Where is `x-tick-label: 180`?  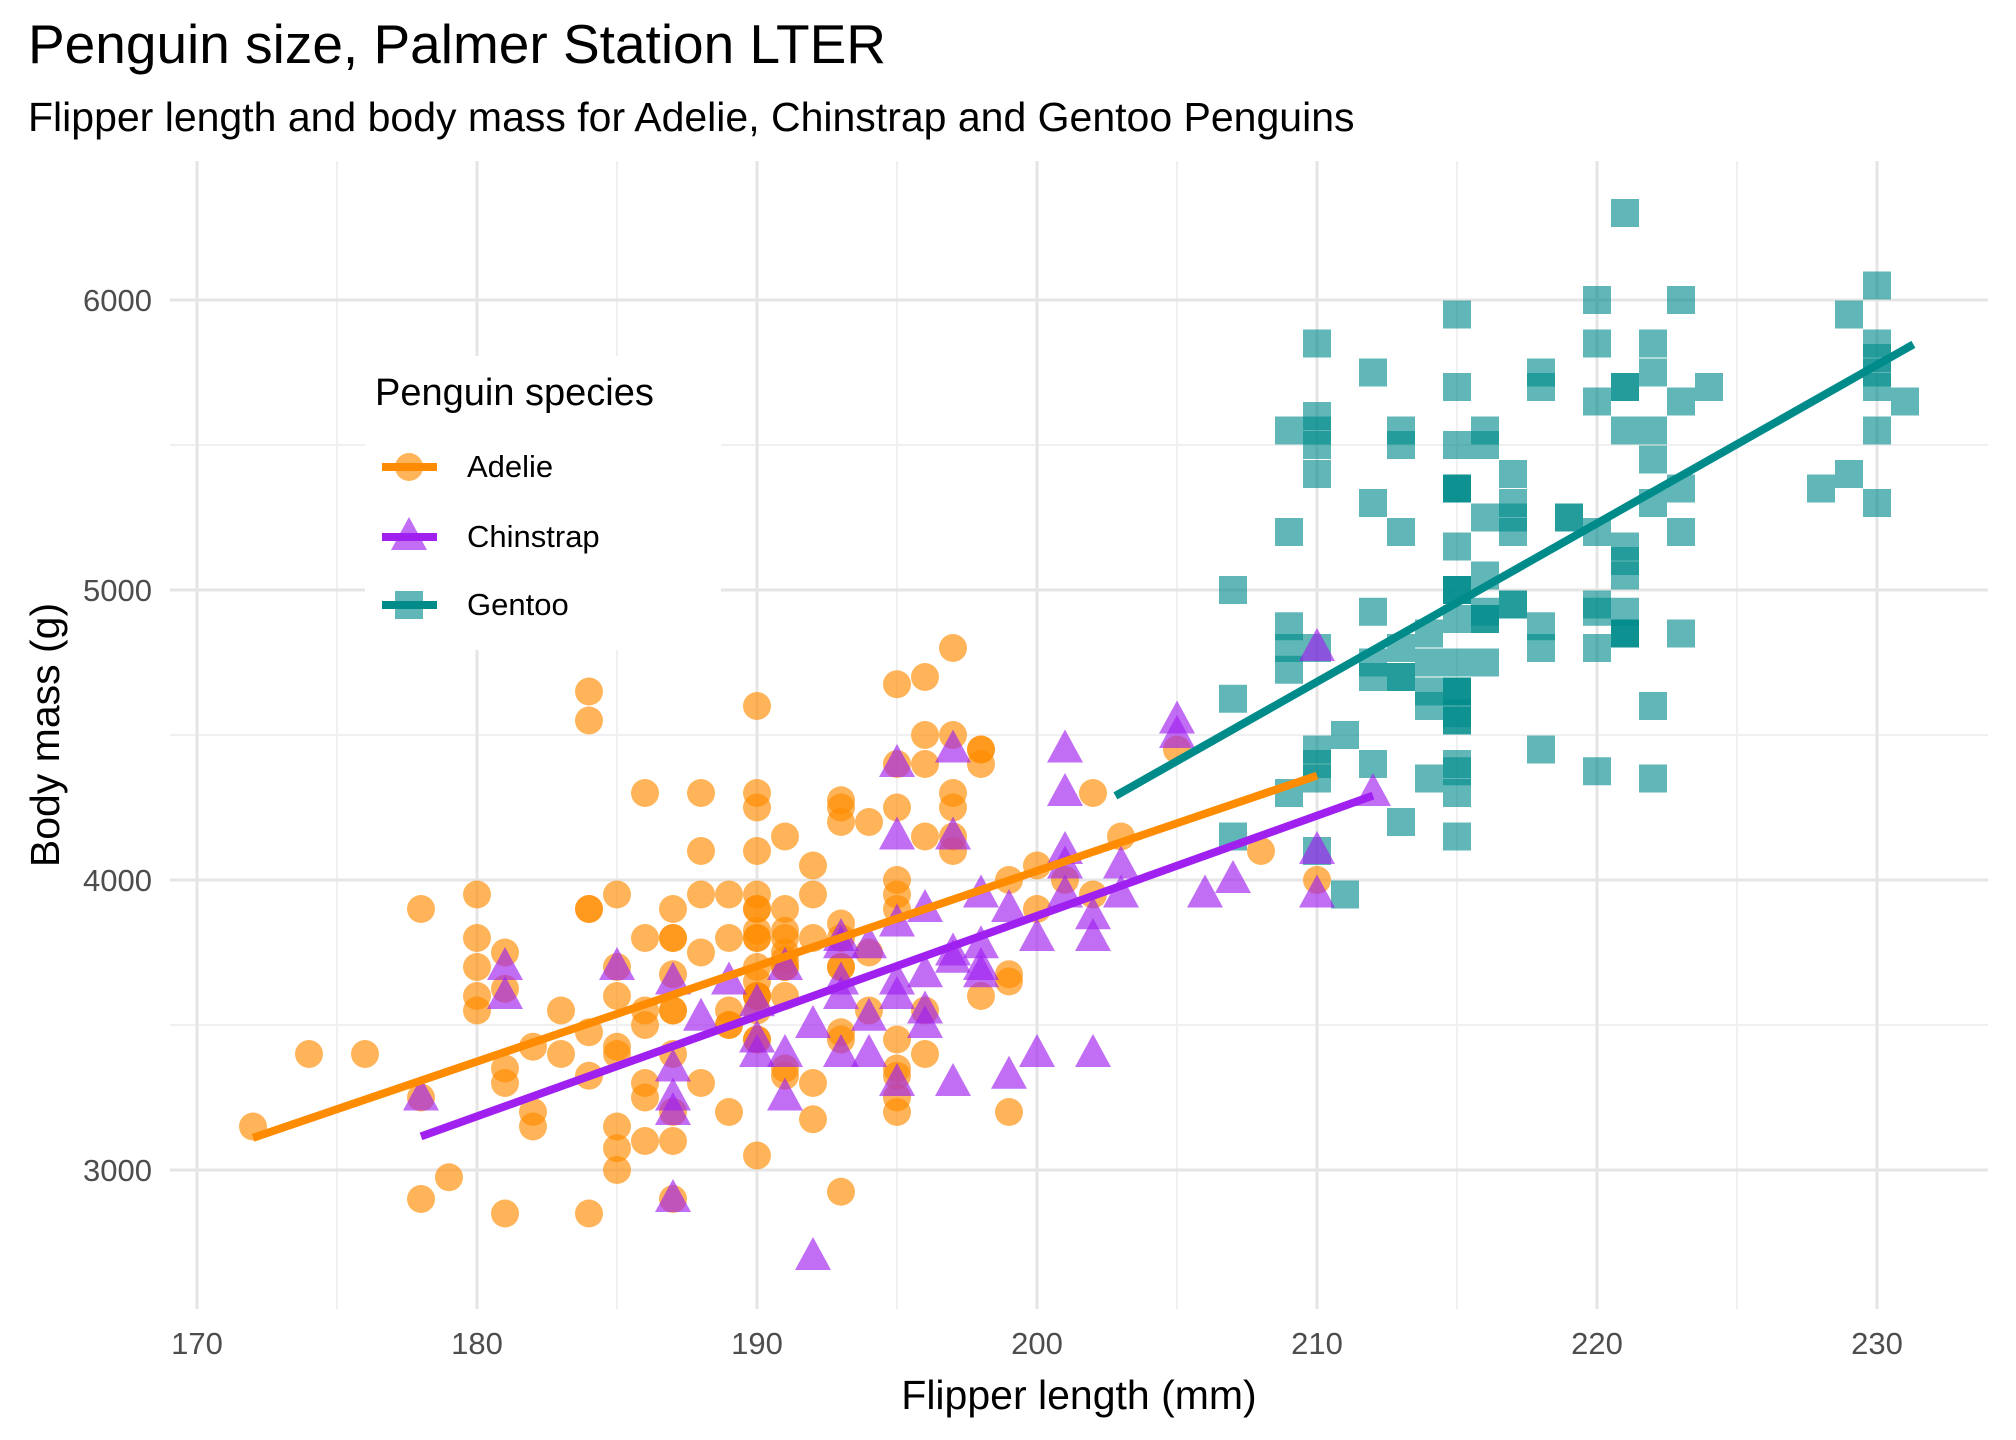
x-tick-label: 180 is located at coordinates (477, 1343).